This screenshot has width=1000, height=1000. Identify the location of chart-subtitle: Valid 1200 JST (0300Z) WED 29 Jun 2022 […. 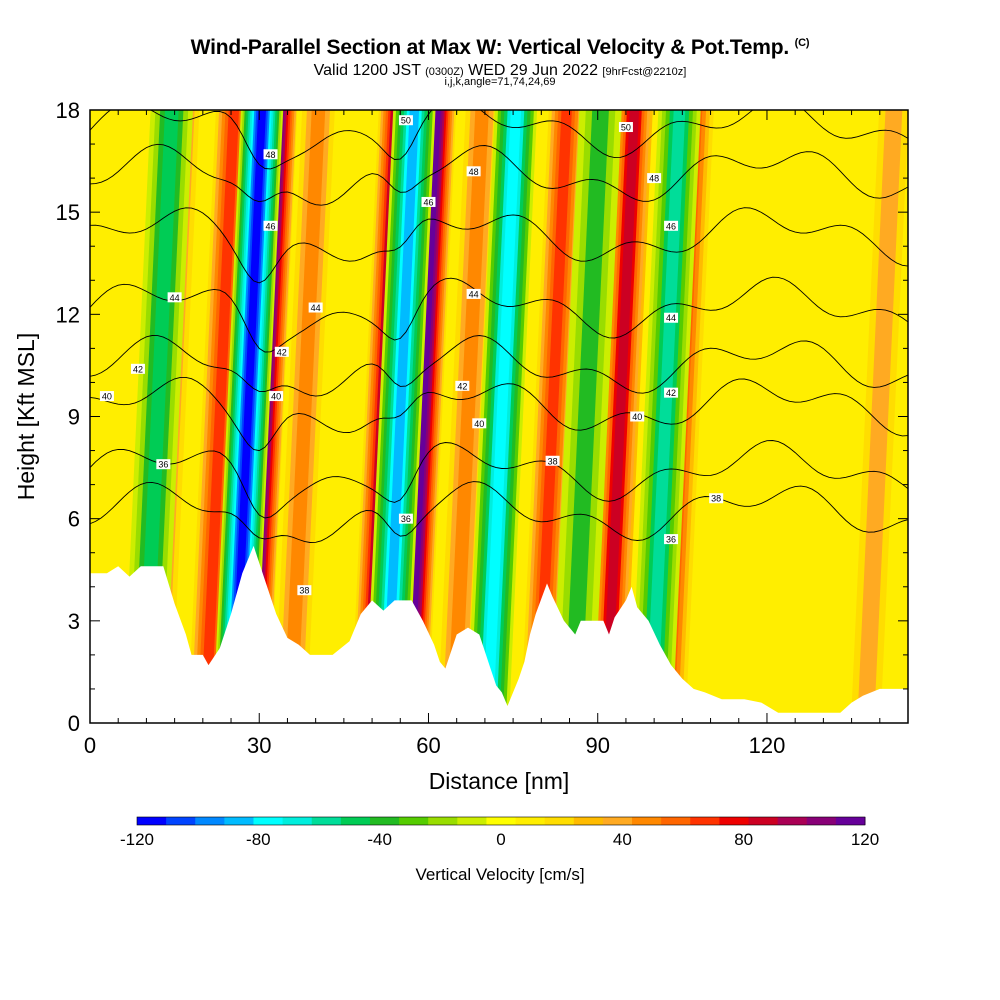
(500, 70).